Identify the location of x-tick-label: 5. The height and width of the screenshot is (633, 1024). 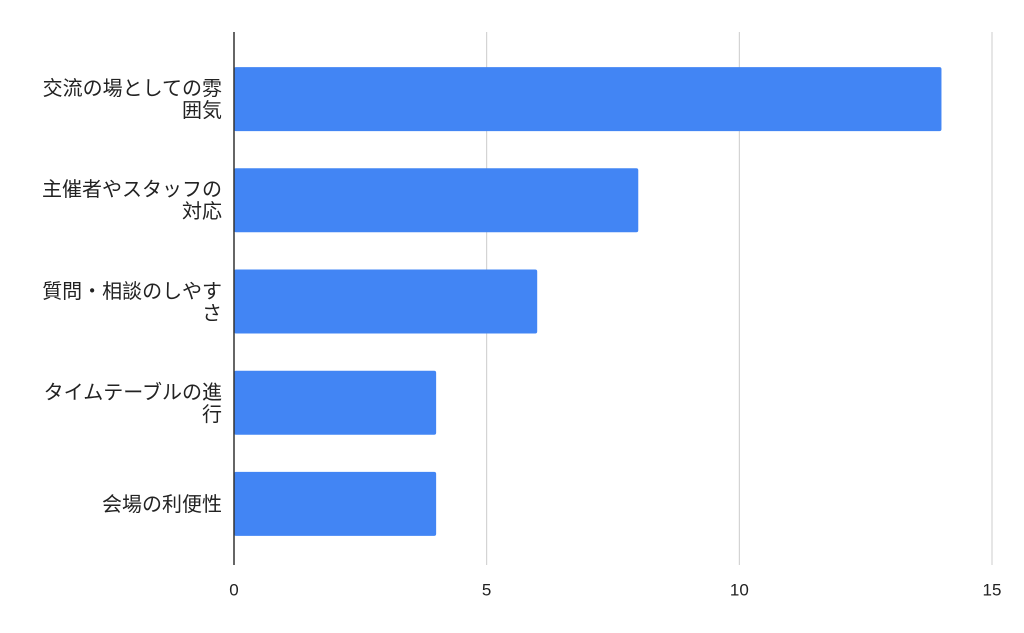
(486, 589).